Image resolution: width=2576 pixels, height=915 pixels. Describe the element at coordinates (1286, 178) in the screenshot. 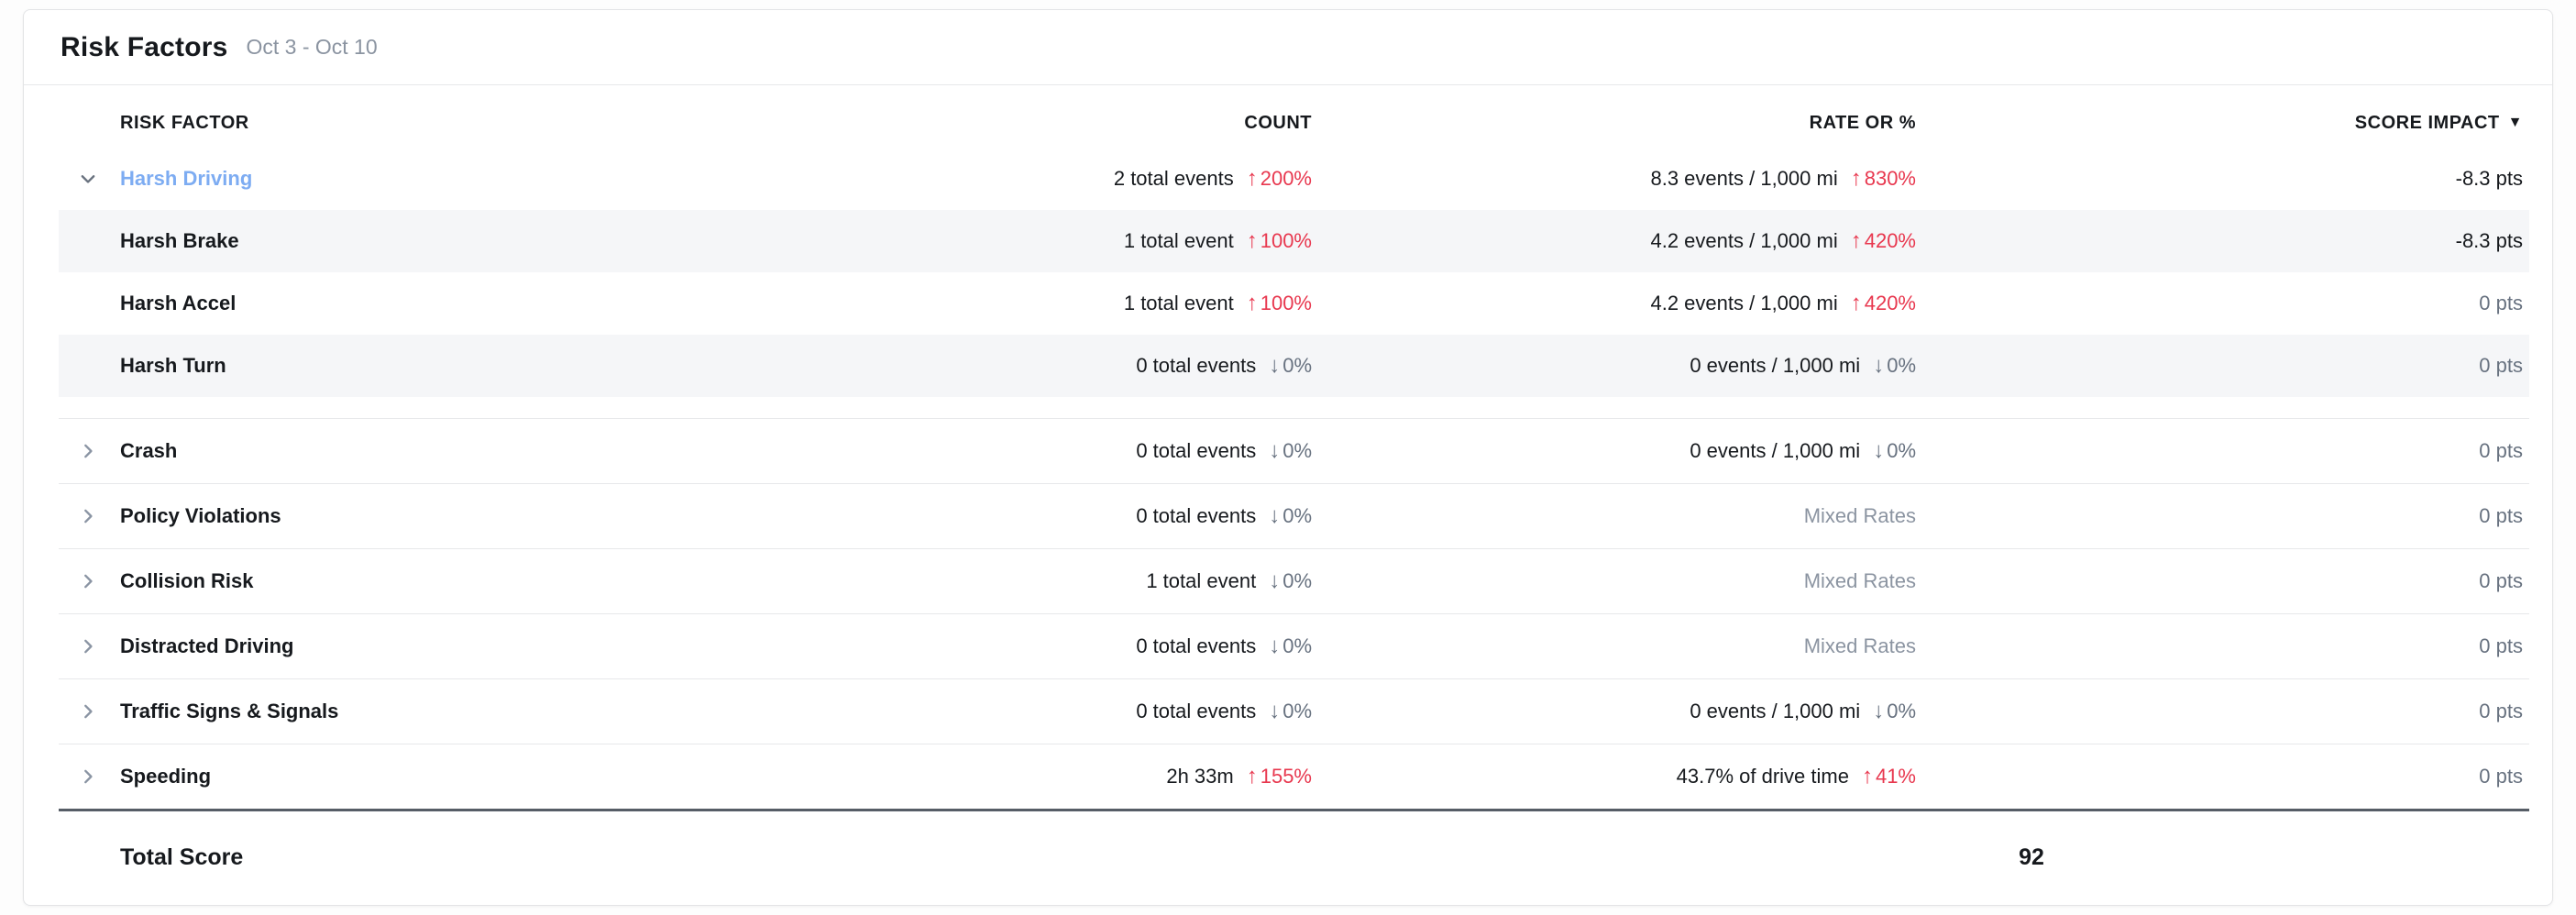

I see `trend-value: 200%` at that location.